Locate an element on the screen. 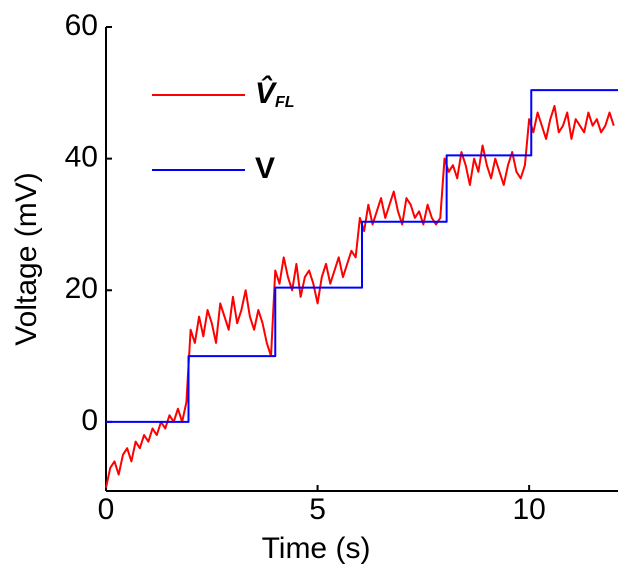 This screenshot has height=573, width=620. x-tick-label: 10 is located at coordinates (528, 509).